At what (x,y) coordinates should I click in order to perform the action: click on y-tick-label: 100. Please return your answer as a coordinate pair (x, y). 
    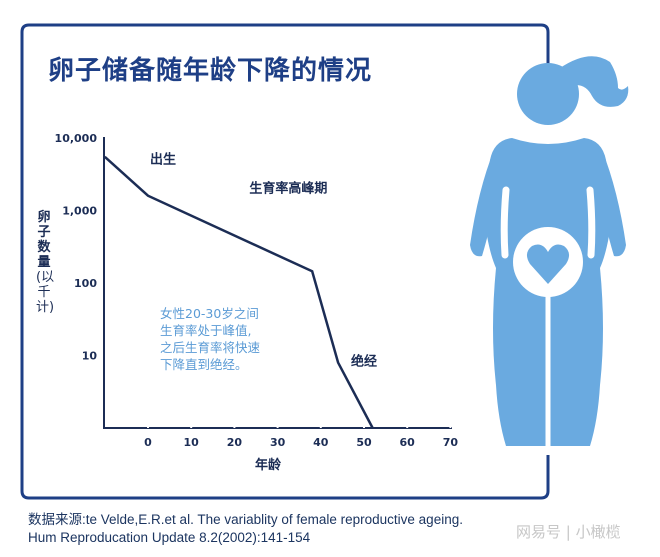
    Looking at the image, I should click on (85, 283).